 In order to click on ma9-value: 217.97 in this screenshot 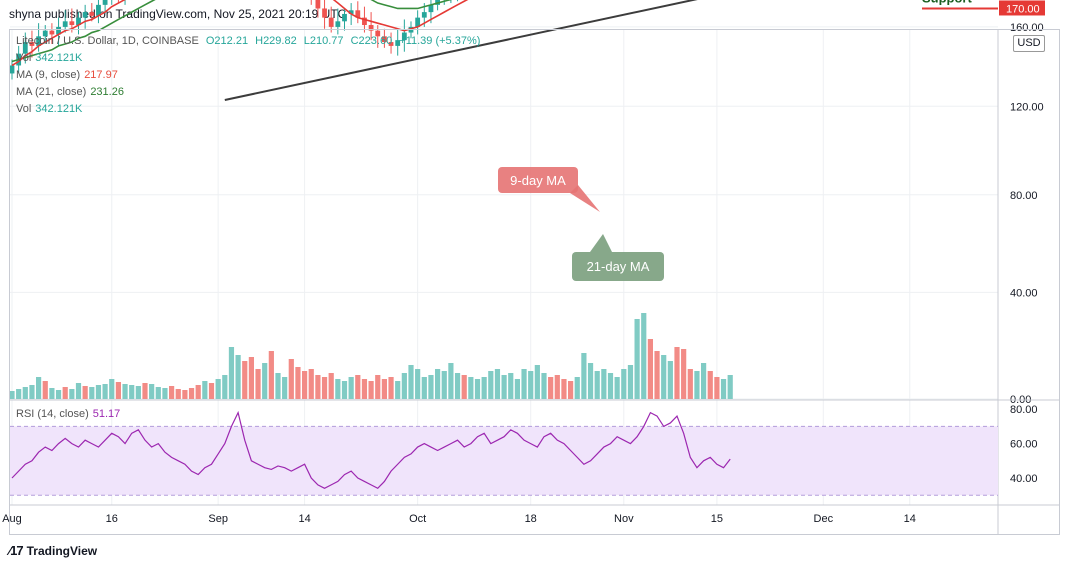, I will do `click(101, 75)`.